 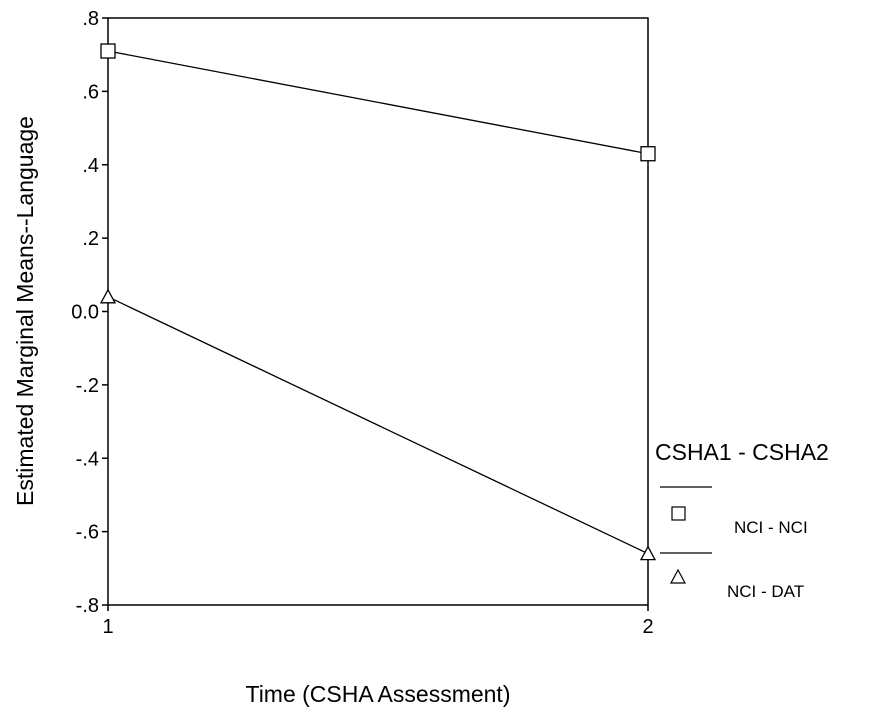 I want to click on y-tick-label: .6, so click(x=90, y=92).